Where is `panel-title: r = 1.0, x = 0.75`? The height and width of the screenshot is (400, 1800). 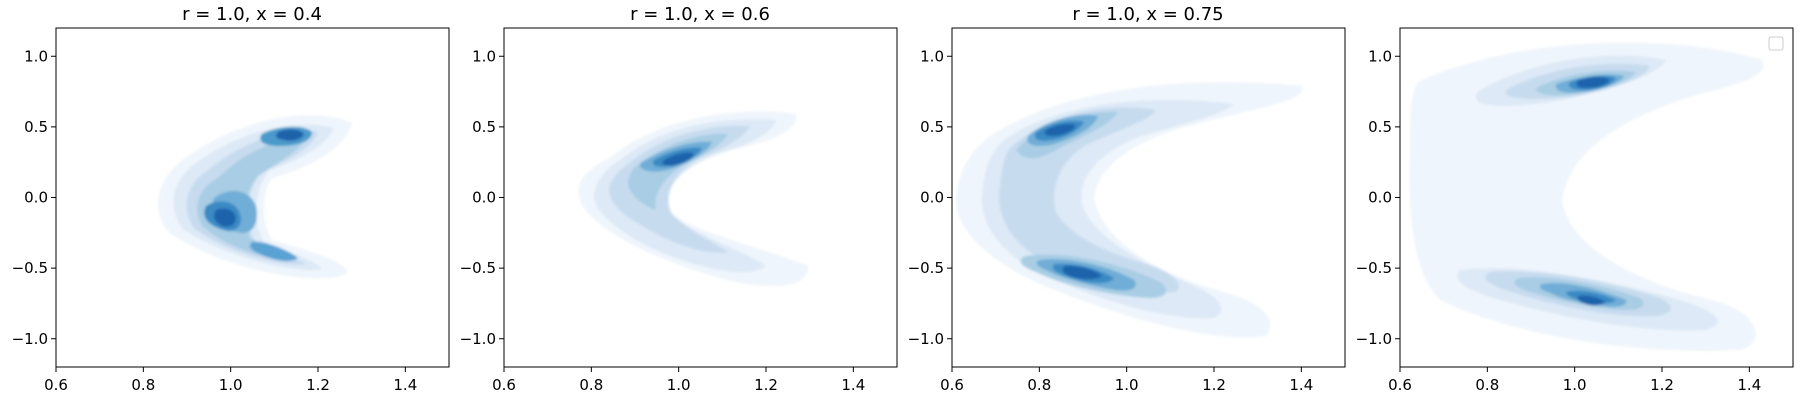 panel-title: r = 1.0, x = 0.75 is located at coordinates (1147, 14).